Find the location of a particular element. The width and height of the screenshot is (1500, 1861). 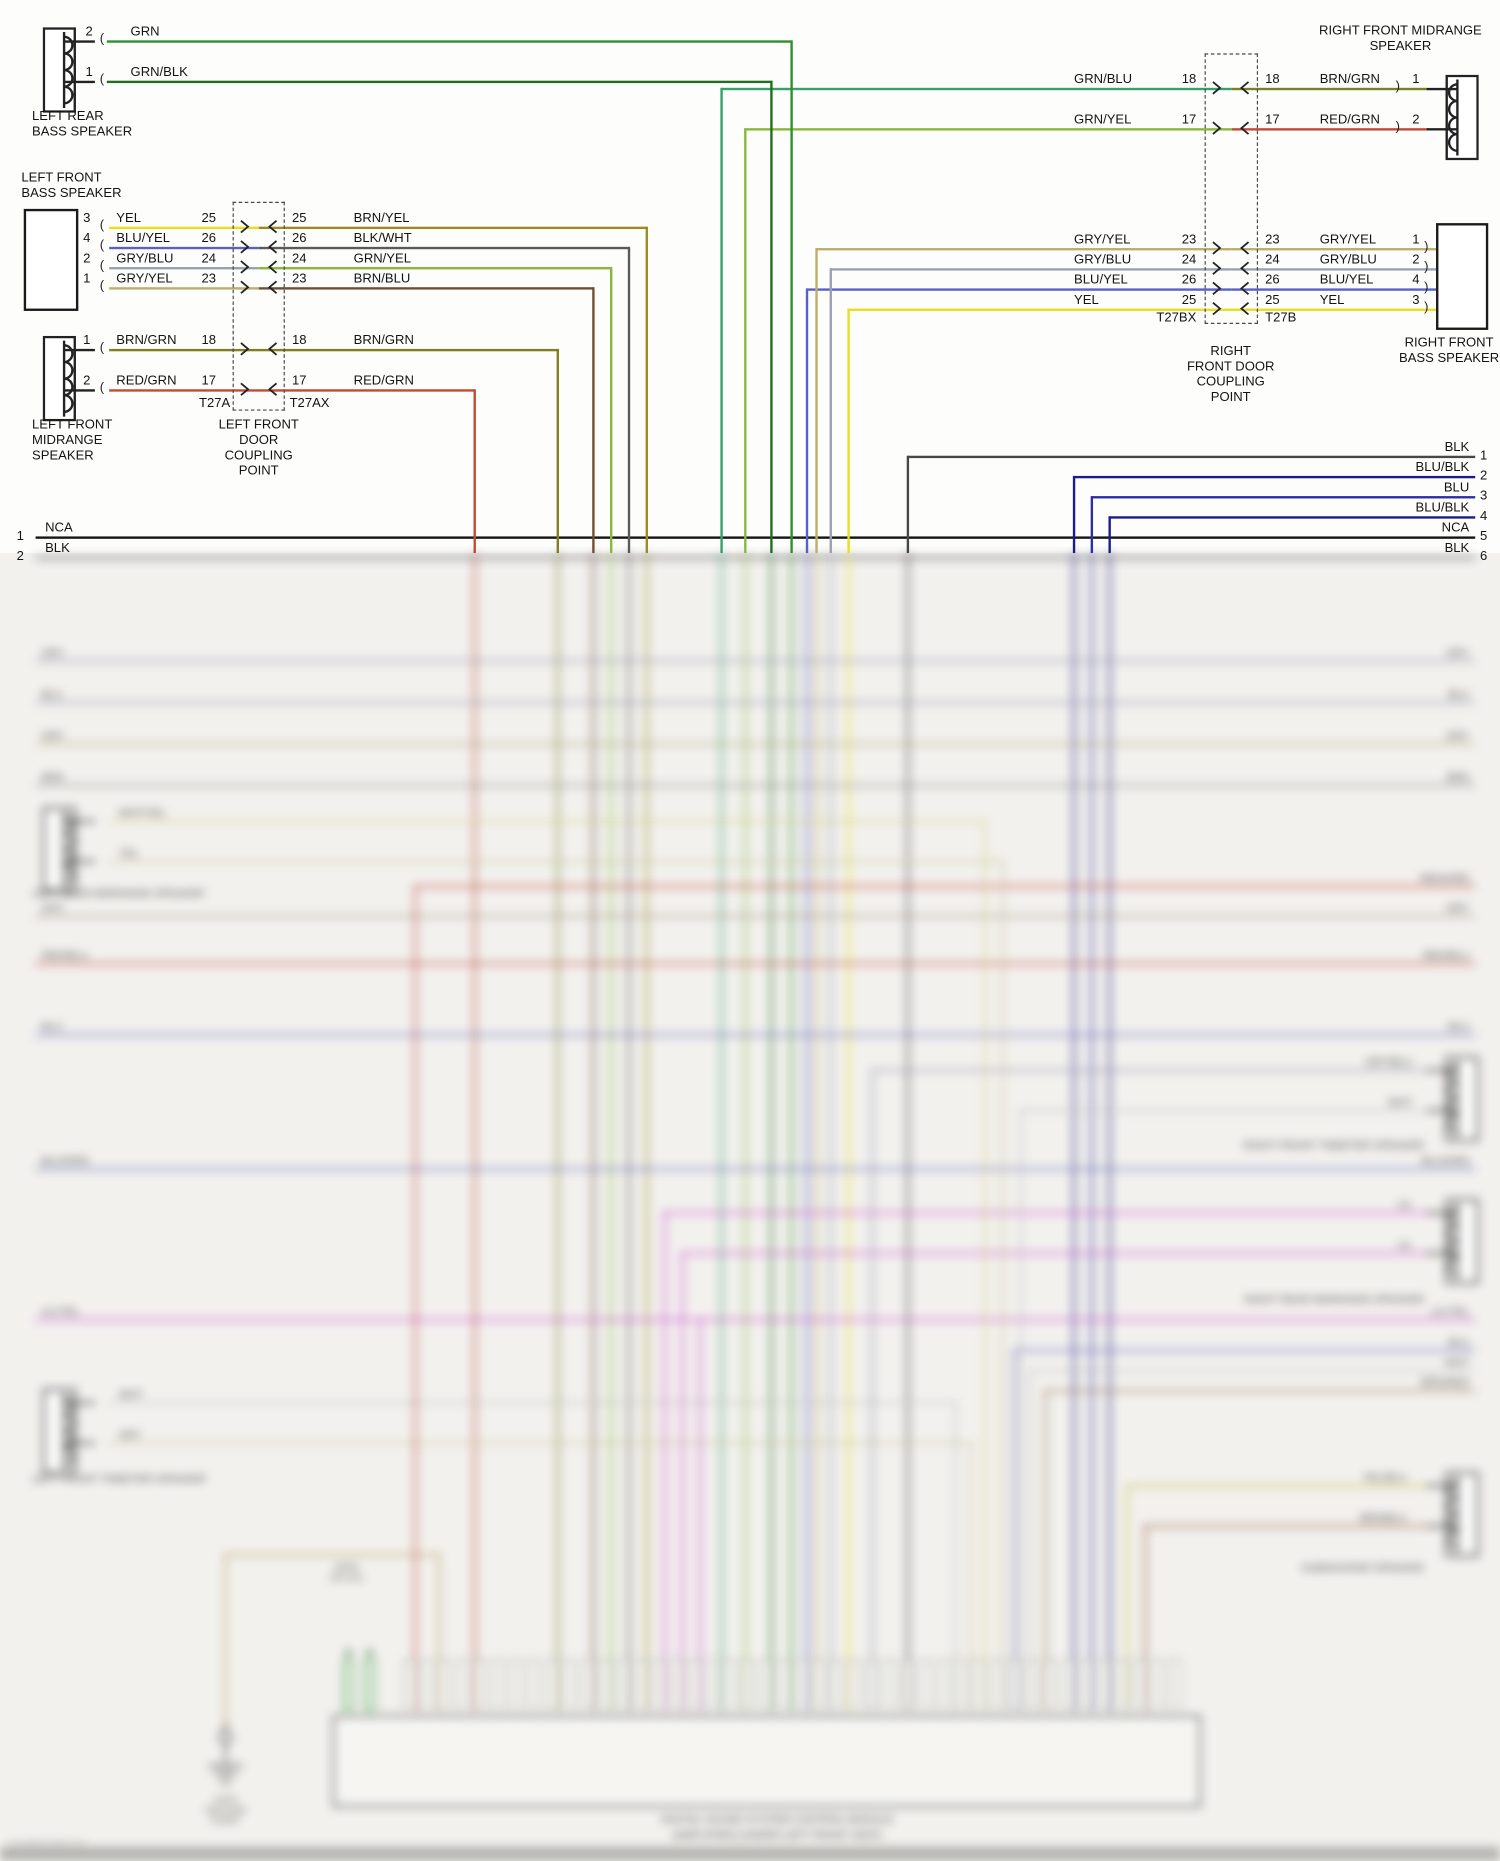

right-door-coupling-box is located at coordinates (1231, 188).